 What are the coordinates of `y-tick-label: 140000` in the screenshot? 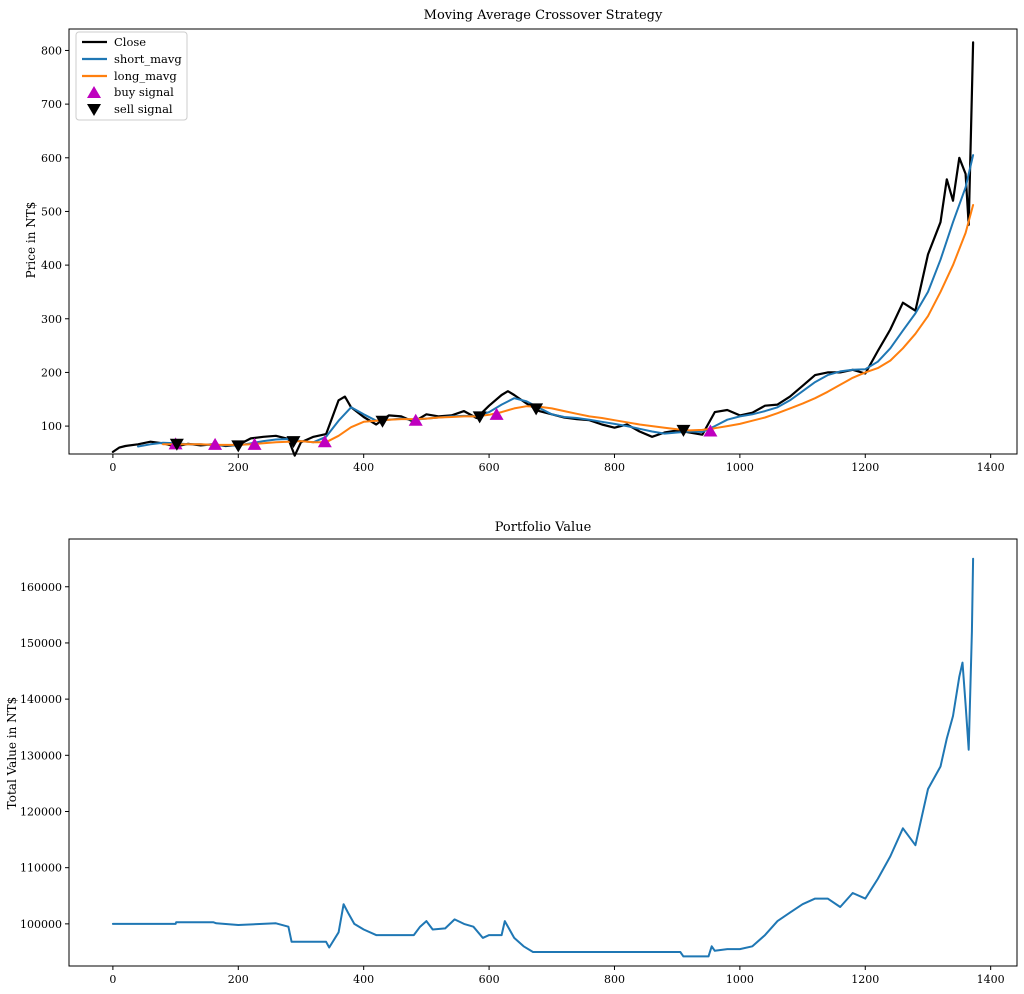 It's located at (41, 699).